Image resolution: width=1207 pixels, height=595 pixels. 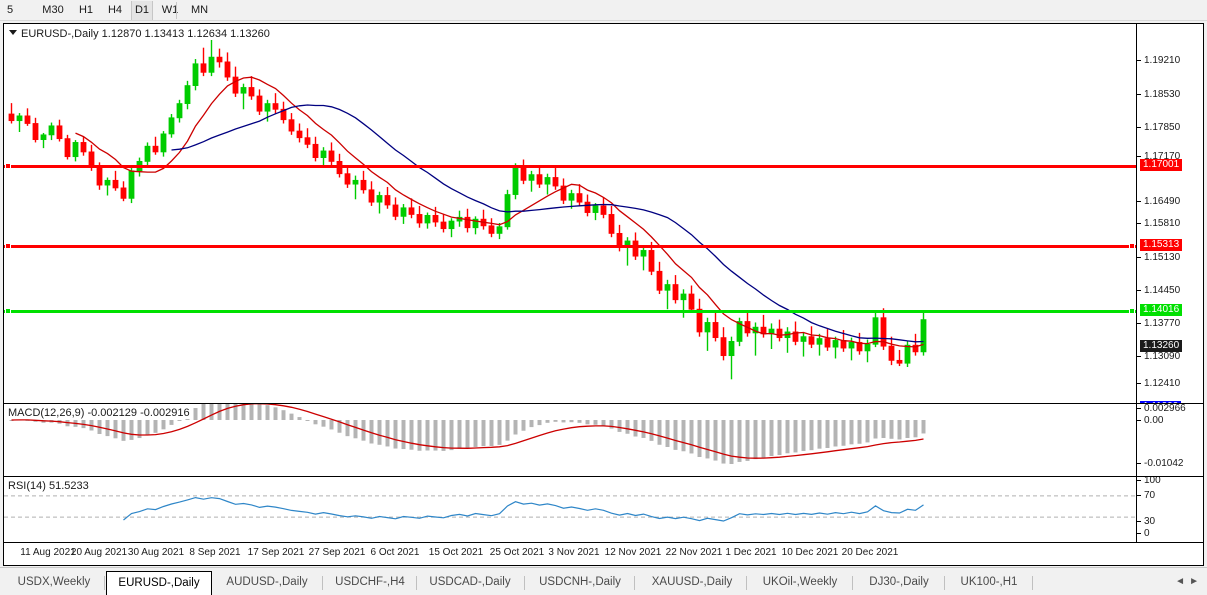 I want to click on date-tick-label: 25 Oct 2021, so click(x=517, y=552).